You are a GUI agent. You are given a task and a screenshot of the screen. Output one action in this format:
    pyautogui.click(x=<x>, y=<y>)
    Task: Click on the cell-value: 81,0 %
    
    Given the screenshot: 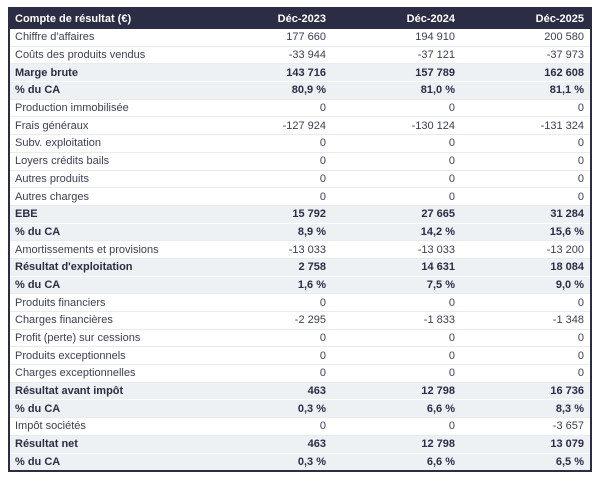 What is the action you would take?
    pyautogui.click(x=396, y=90)
    